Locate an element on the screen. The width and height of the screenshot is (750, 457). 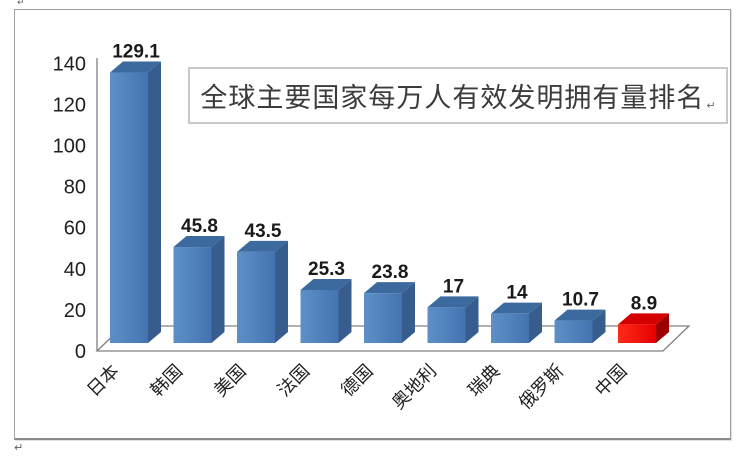
y-tick-label: 20 is located at coordinates (75, 311).